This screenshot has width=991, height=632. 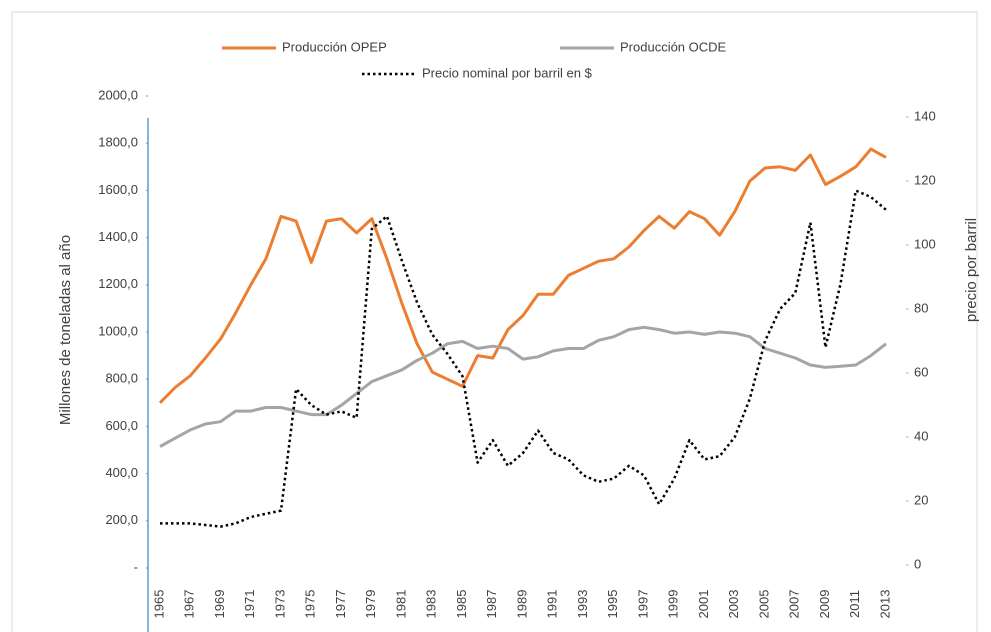 What do you see at coordinates (121, 519) in the screenshot?
I see `y-tick-label: 200,0` at bounding box center [121, 519].